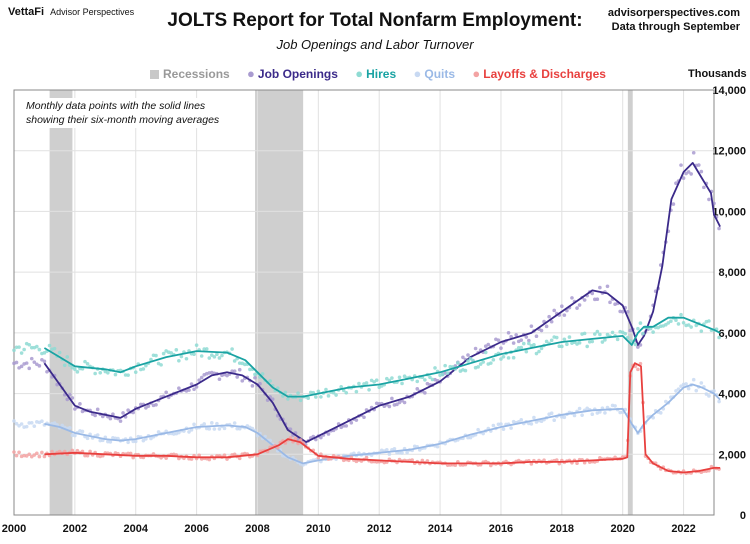 Image resolution: width=750 pixels, height=544 pixels. What do you see at coordinates (376, 73) in the screenshot?
I see `legend-hires: ● Hires` at bounding box center [376, 73].